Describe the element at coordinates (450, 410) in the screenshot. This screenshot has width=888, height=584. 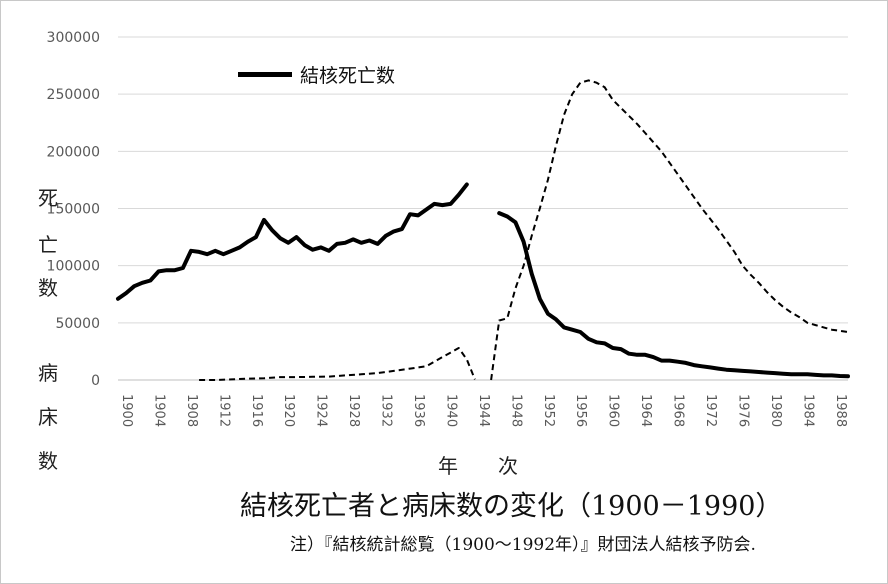
I see `x-tick-label: 1940` at that location.